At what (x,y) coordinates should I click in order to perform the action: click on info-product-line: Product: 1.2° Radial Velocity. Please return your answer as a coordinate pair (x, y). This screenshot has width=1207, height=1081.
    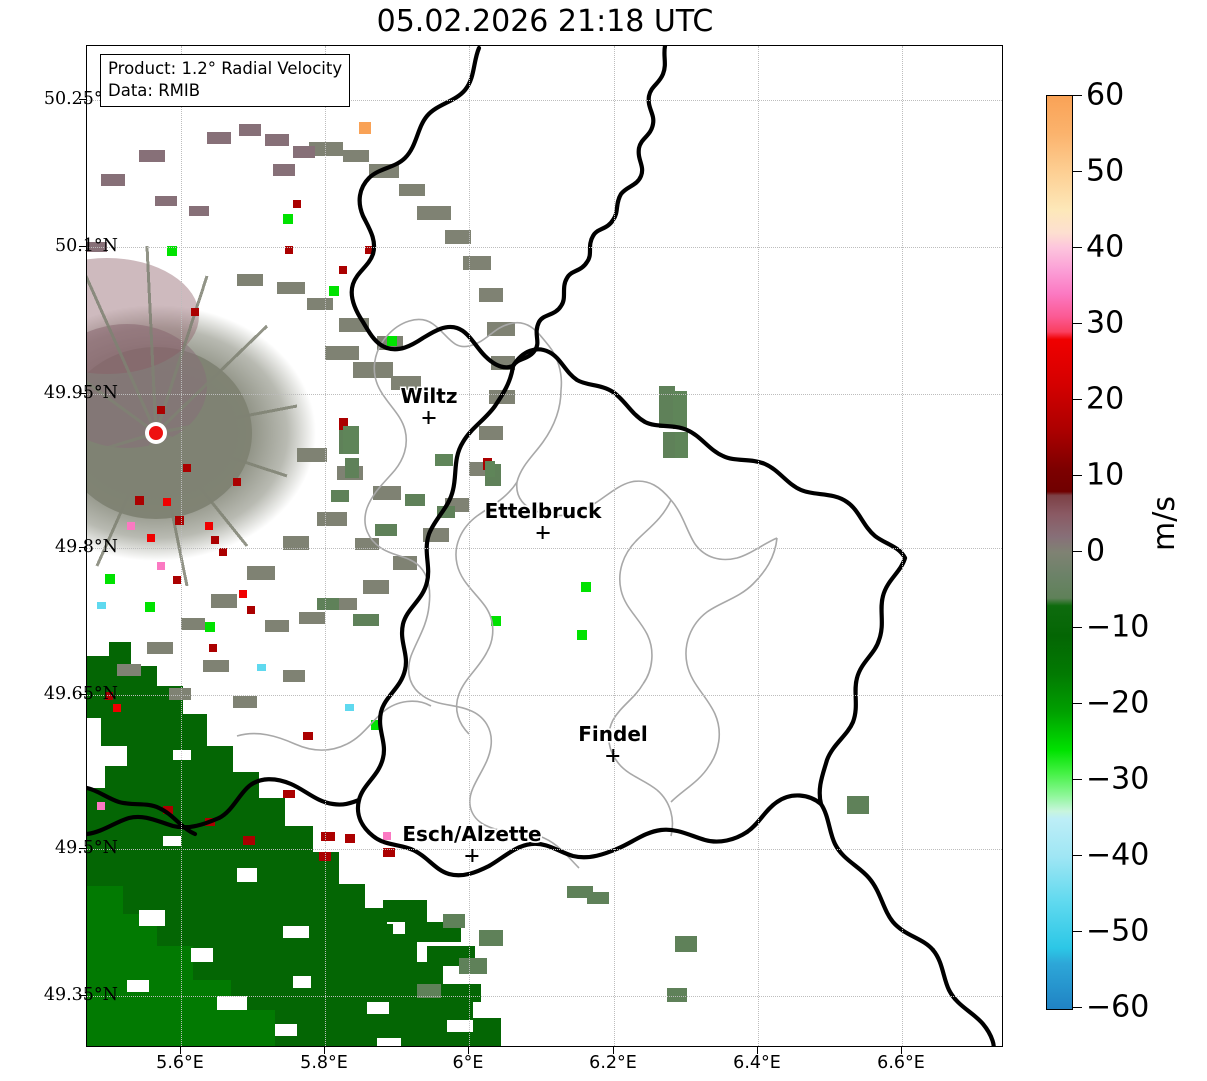
    Looking at the image, I should click on (225, 68).